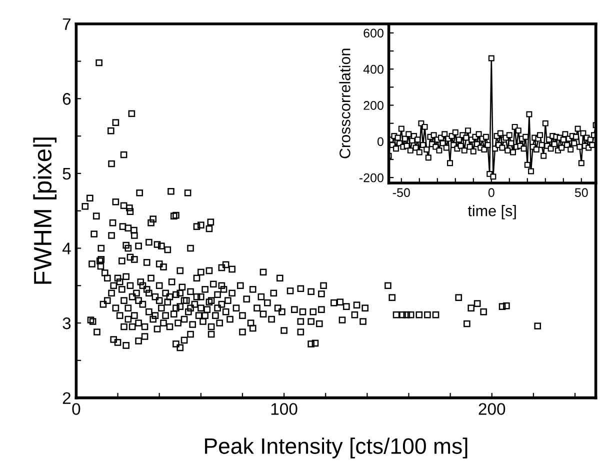 This screenshot has height=468, width=600. I want to click on y-axis-title: Crosscorrelation, so click(344, 103).